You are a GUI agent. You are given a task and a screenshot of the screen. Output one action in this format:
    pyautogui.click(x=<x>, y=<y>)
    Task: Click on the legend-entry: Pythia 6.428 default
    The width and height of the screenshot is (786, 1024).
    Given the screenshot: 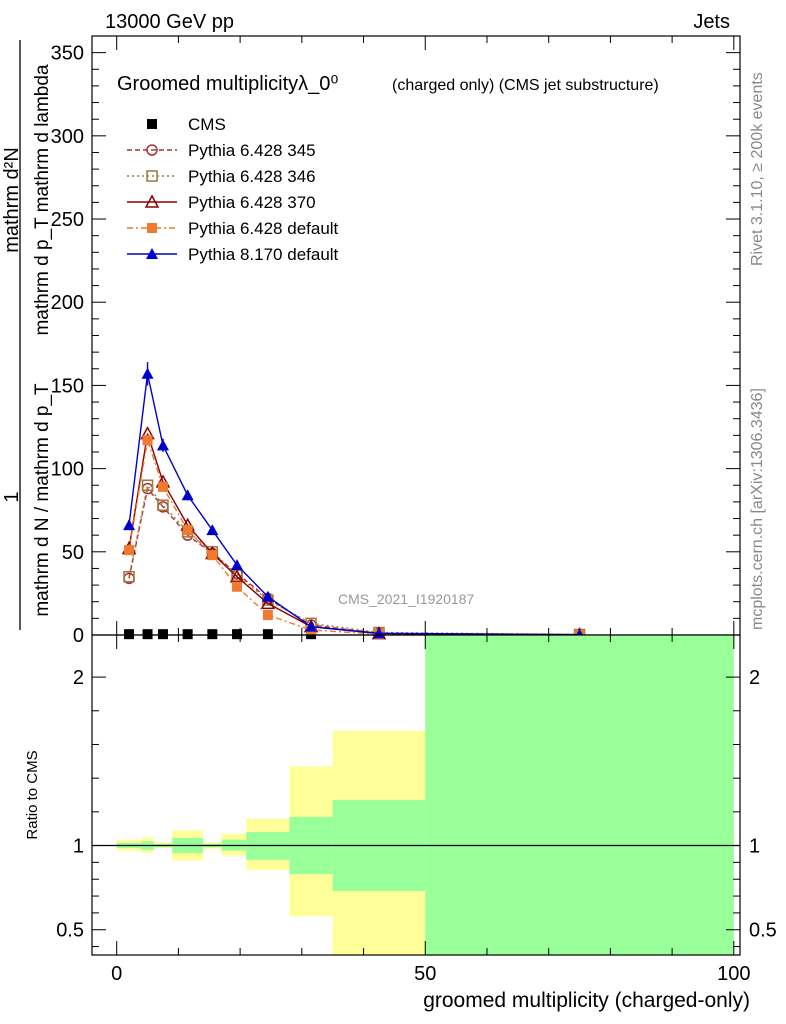 What is the action you would take?
    pyautogui.click(x=233, y=228)
    